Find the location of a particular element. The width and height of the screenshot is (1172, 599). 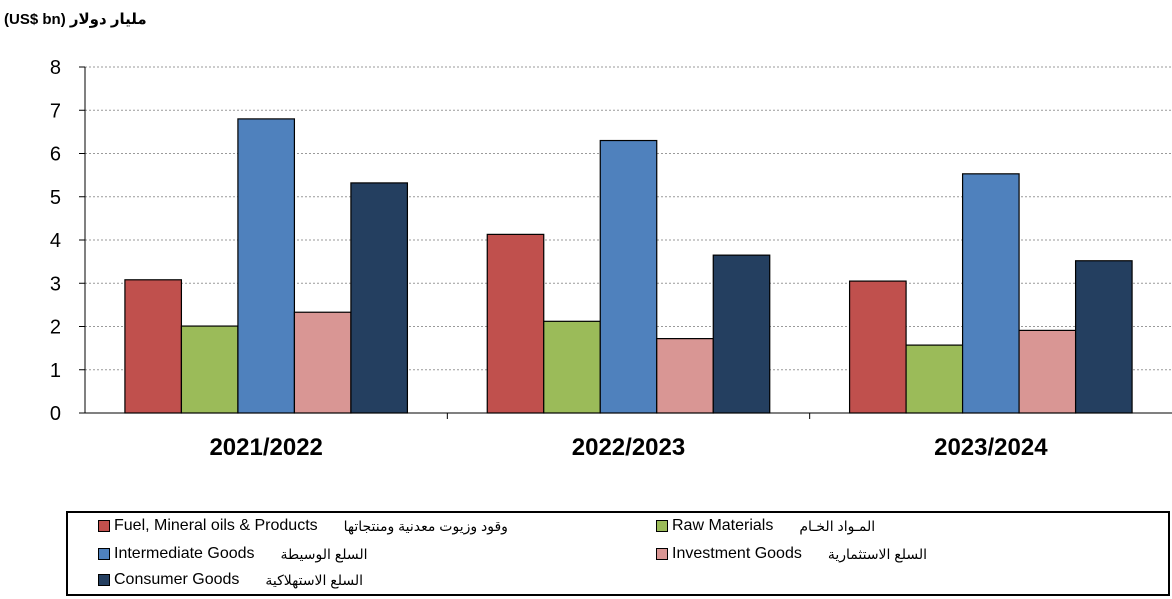

legend-label-fuel: Fuel, Mineral oils & Products is located at coordinates (216, 525).